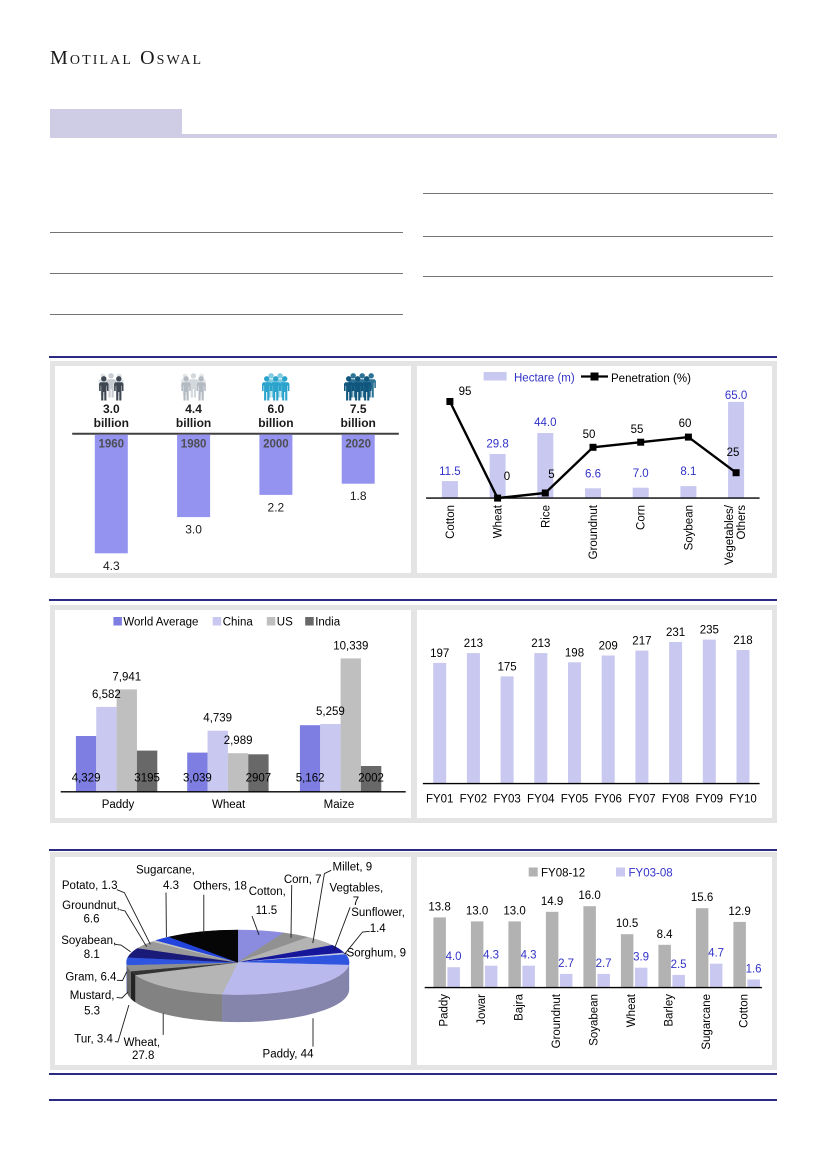  What do you see at coordinates (352, 867) in the screenshot?
I see `svg-text: Millet, 9` at bounding box center [352, 867].